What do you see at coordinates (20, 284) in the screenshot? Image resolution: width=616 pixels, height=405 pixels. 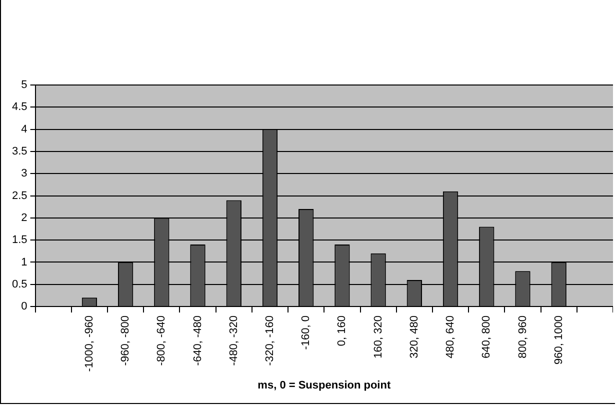 I see `y-tick-label: 0.5` at bounding box center [20, 284].